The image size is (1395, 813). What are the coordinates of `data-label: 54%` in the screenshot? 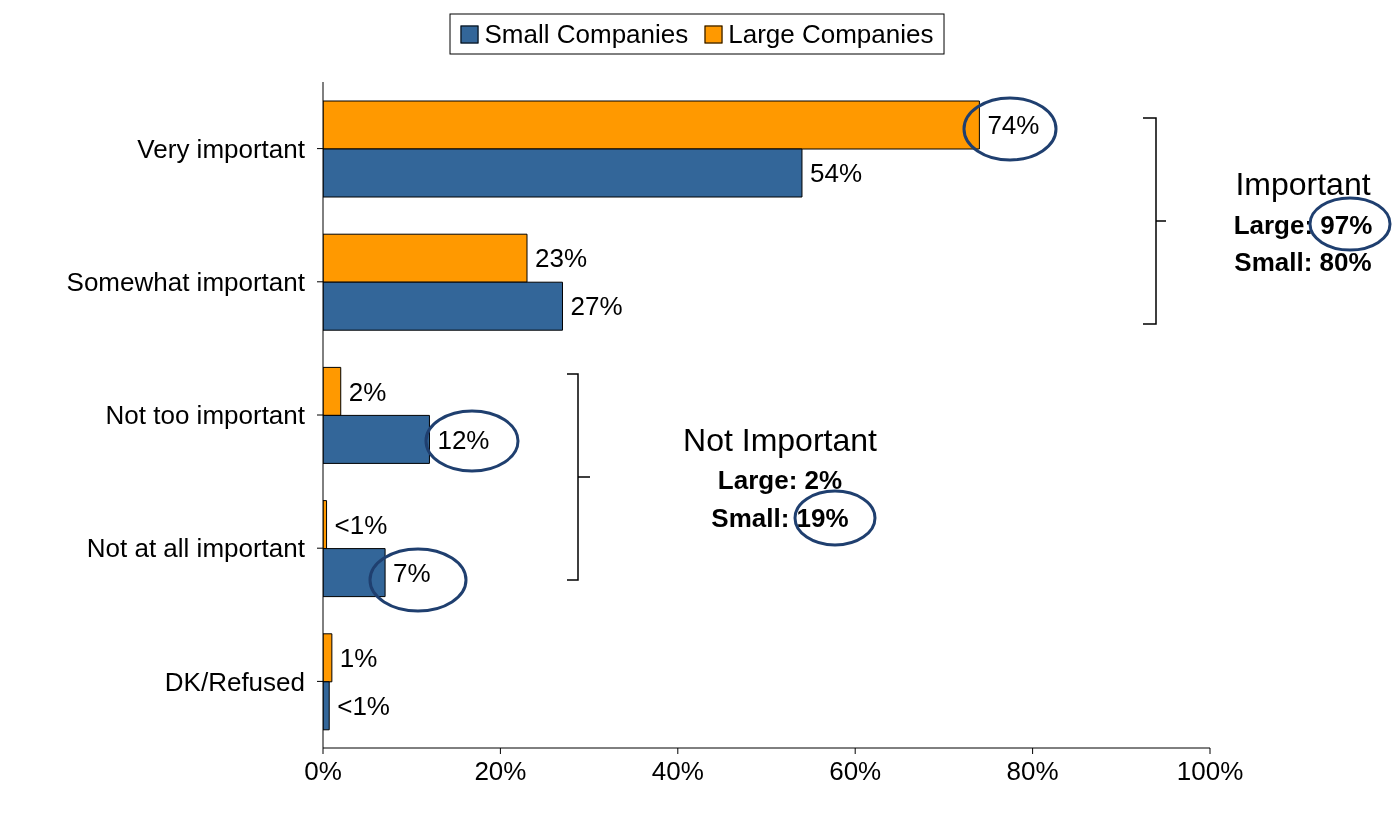 It's located at (836, 173).